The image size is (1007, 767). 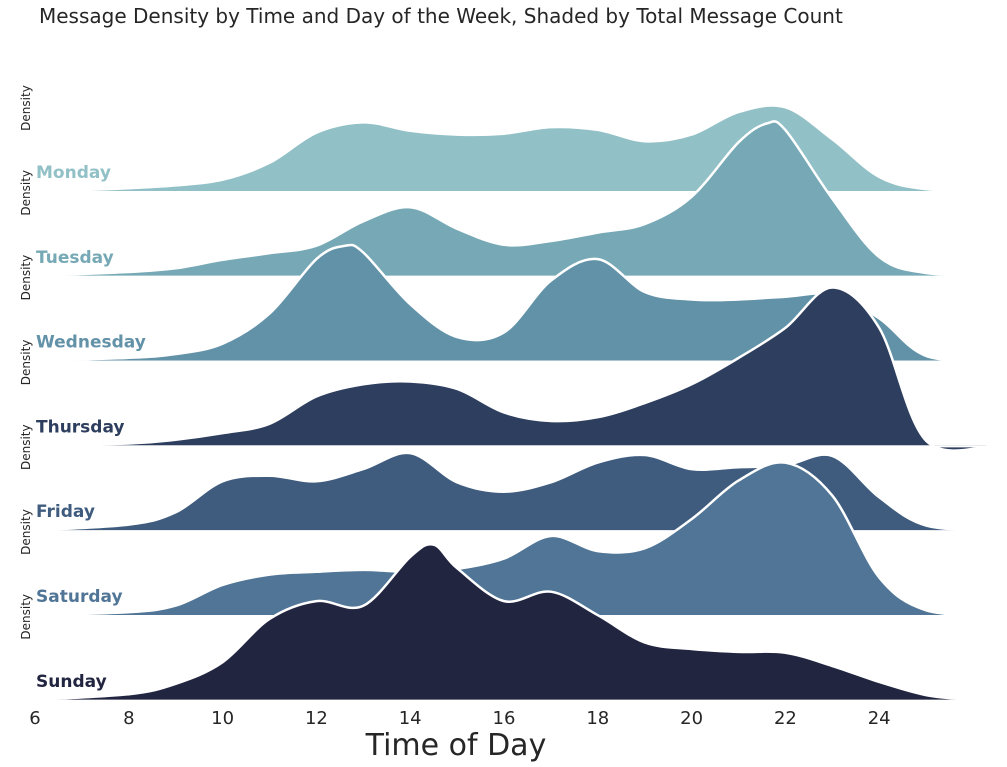 What do you see at coordinates (71, 682) in the screenshot?
I see `day-label-sunday: Sunday` at bounding box center [71, 682].